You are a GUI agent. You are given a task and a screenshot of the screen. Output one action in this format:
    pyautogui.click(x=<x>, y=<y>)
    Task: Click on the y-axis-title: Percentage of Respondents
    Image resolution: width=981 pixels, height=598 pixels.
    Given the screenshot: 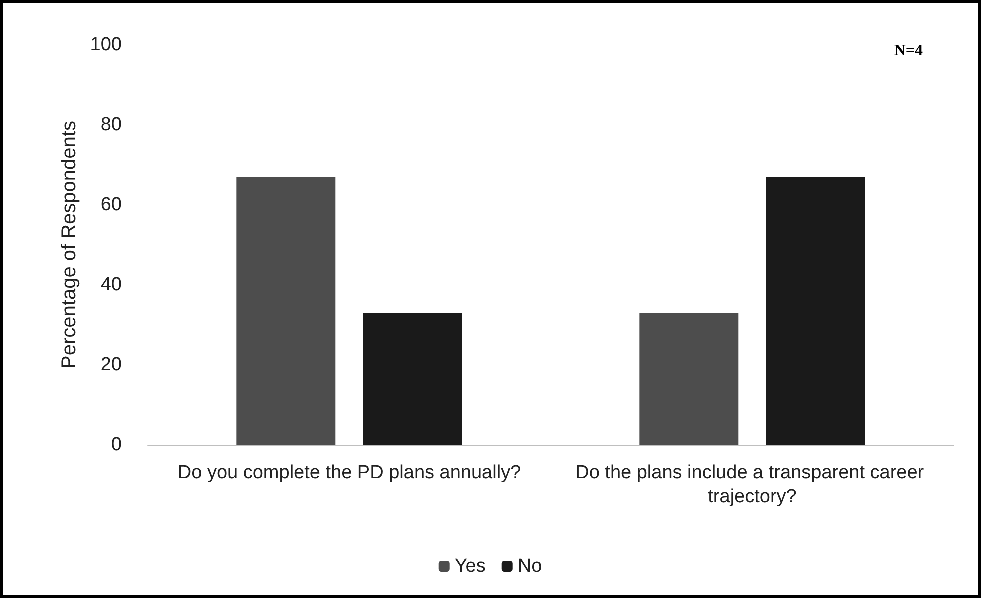 What is the action you would take?
    pyautogui.click(x=69, y=245)
    